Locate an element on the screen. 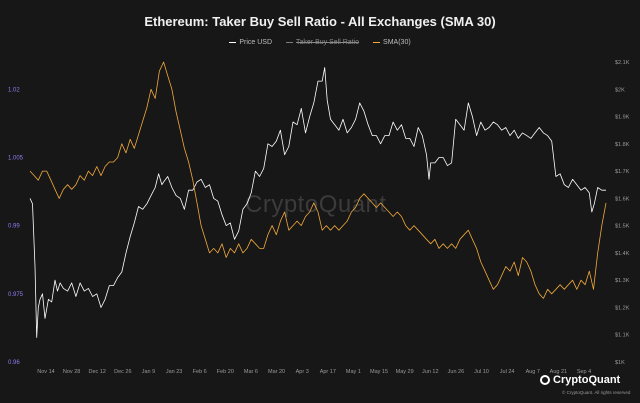  x-axis-tick: Sep 4 is located at coordinates (584, 372).